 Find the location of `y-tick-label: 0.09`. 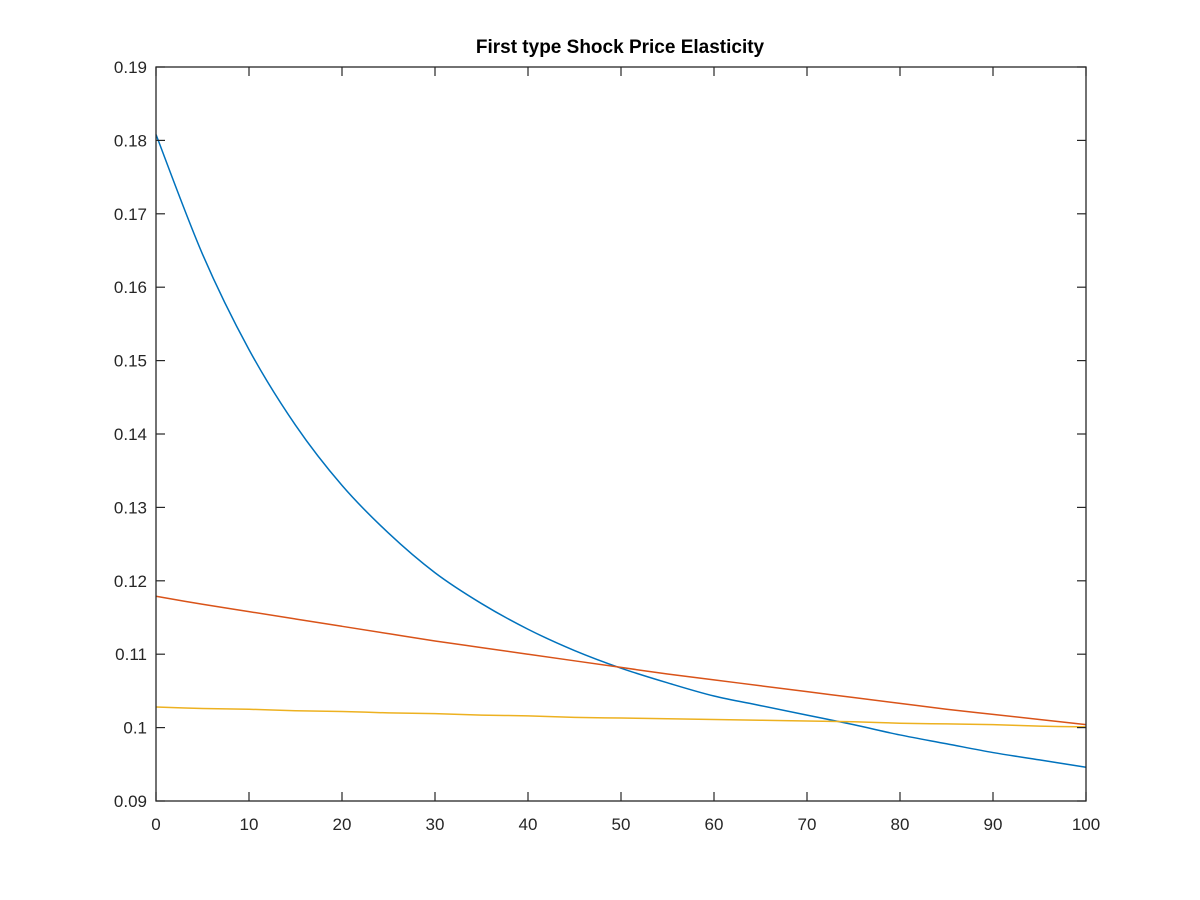

y-tick-label: 0.09 is located at coordinates (130, 801).